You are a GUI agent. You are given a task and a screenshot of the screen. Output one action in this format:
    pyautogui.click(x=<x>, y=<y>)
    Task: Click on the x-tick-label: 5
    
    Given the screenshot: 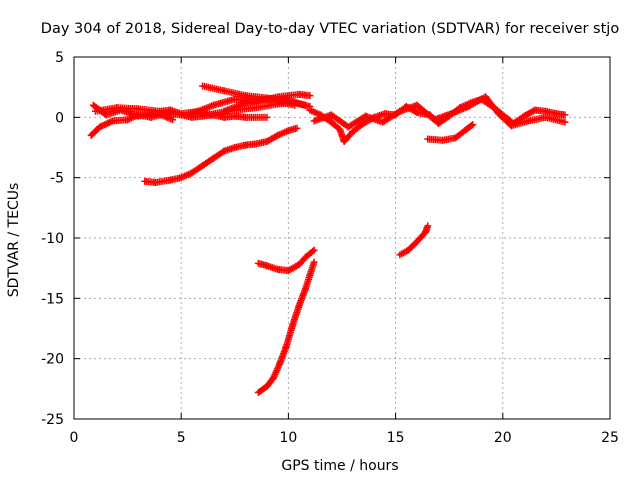 What is the action you would take?
    pyautogui.click(x=181, y=438)
    